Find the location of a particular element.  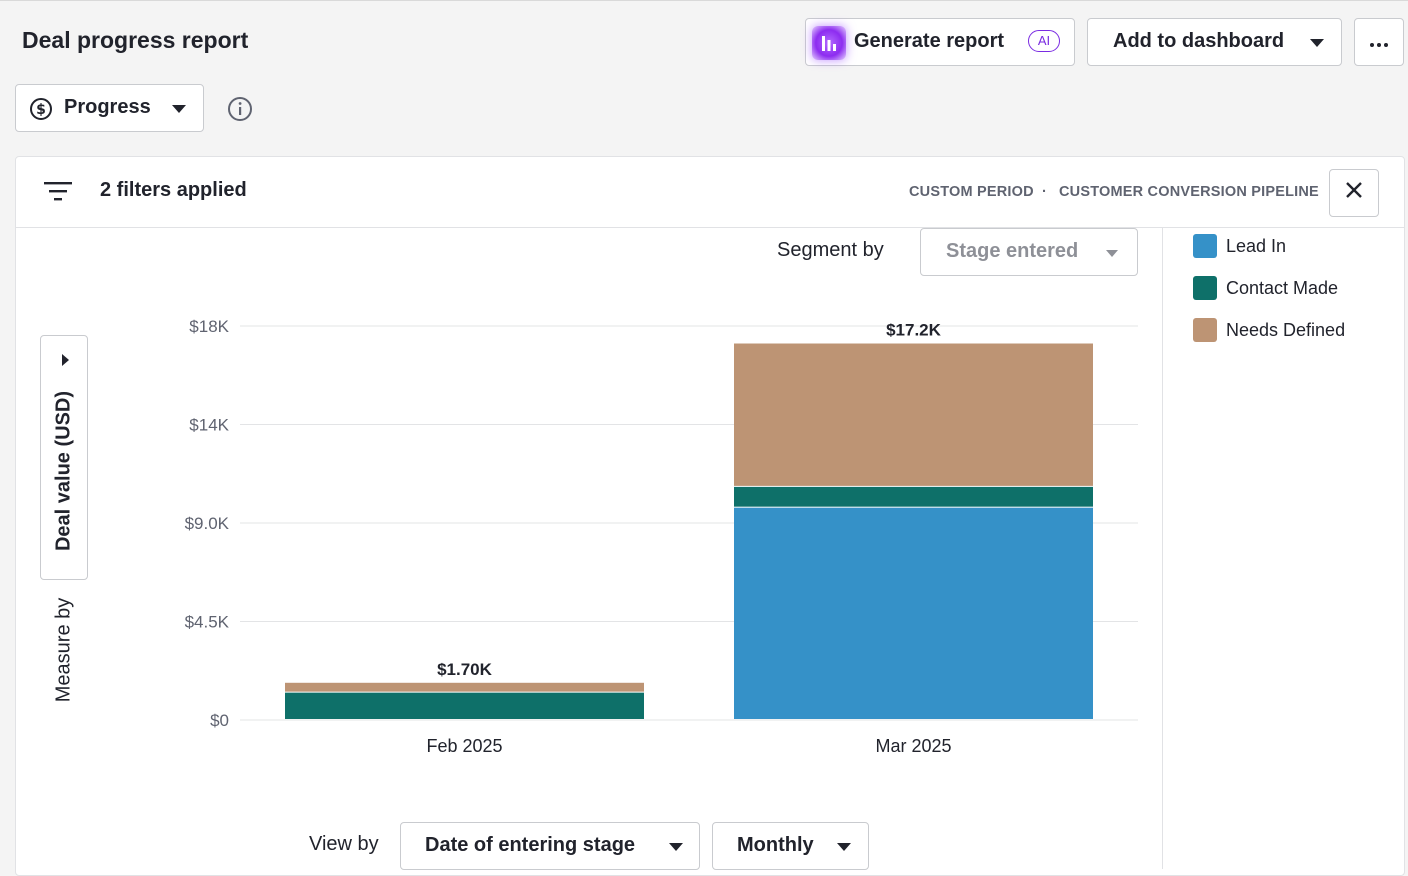

add-to-dashboard-button: Add to dashboard is located at coordinates (1214, 42).